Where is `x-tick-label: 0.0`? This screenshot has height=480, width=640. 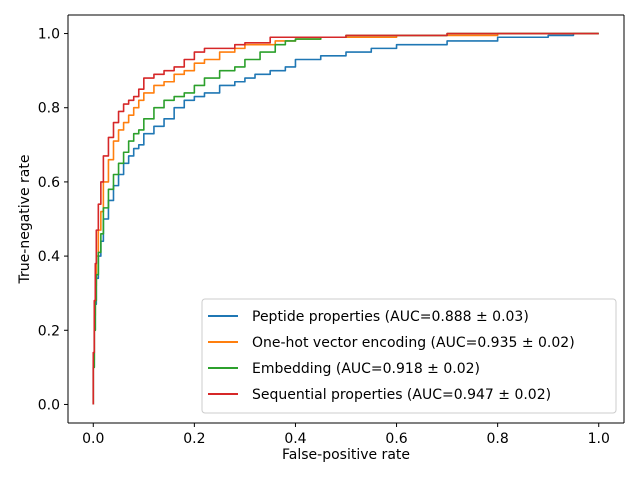 x-tick-label: 0.0 is located at coordinates (93, 439).